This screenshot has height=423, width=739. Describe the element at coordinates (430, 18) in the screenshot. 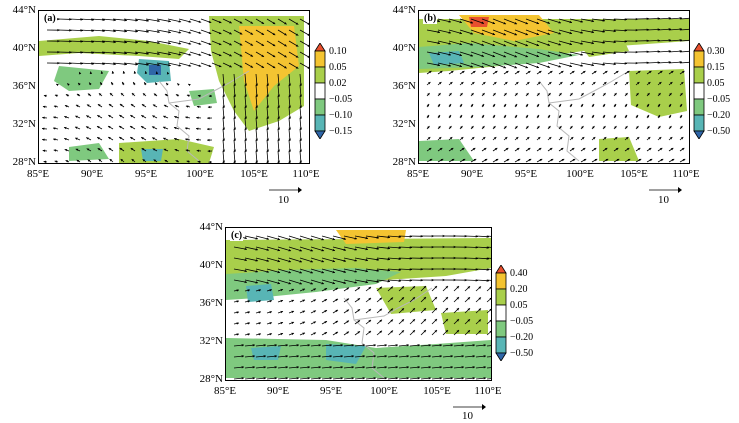

I see `panel-b-label: (b)` at that location.